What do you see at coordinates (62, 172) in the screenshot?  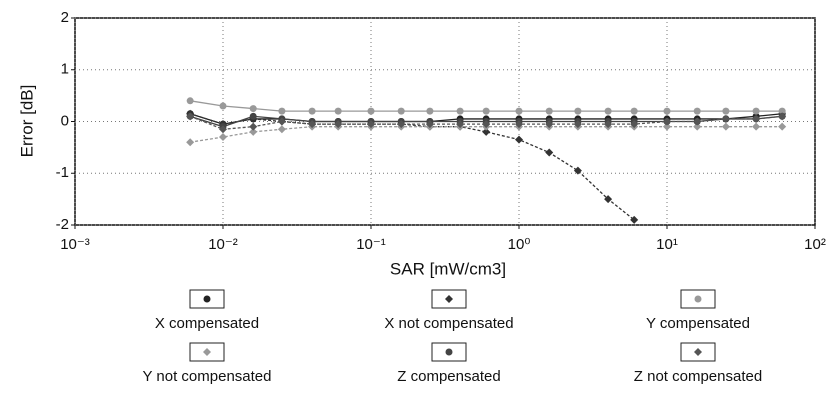 I see `y-tick-label: -1` at bounding box center [62, 172].